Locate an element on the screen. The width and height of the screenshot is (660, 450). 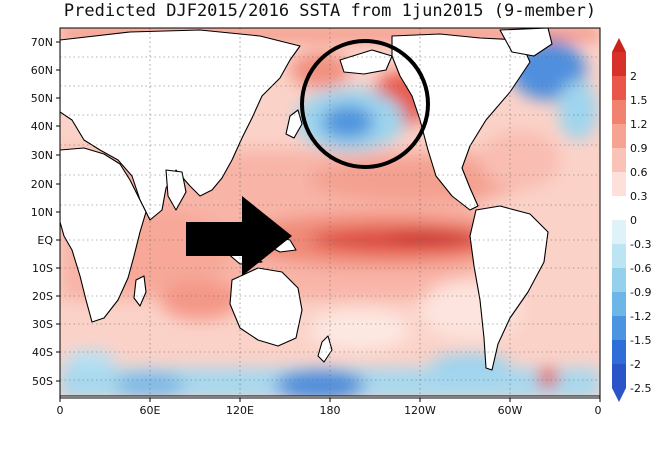
colorbar-label: 0.3 is located at coordinates (639, 196).